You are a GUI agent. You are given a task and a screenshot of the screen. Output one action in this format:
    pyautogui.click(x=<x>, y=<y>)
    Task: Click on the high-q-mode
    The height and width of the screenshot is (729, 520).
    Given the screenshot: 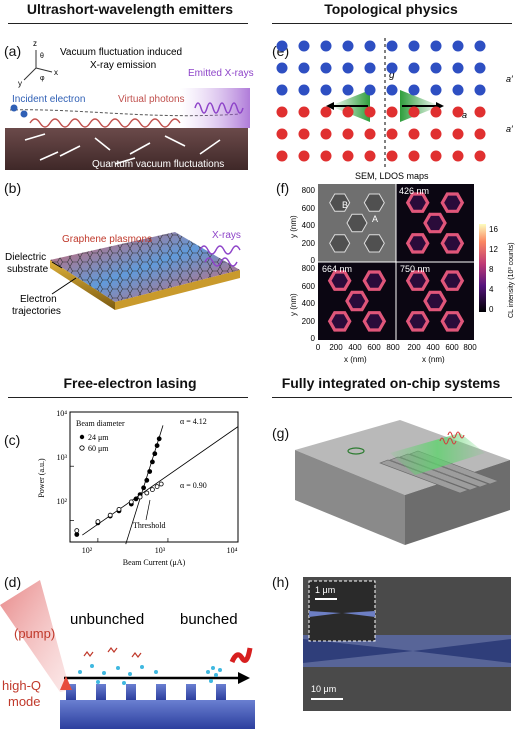 What is the action you would take?
    pyautogui.click(x=66, y=683)
    